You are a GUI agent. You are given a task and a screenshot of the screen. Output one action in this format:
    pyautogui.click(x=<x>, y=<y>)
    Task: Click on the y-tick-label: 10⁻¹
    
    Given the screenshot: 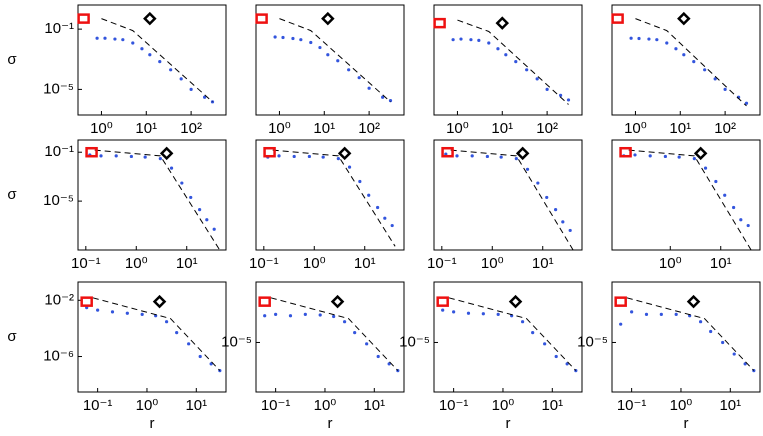 What is the action you would take?
    pyautogui.click(x=59, y=151)
    